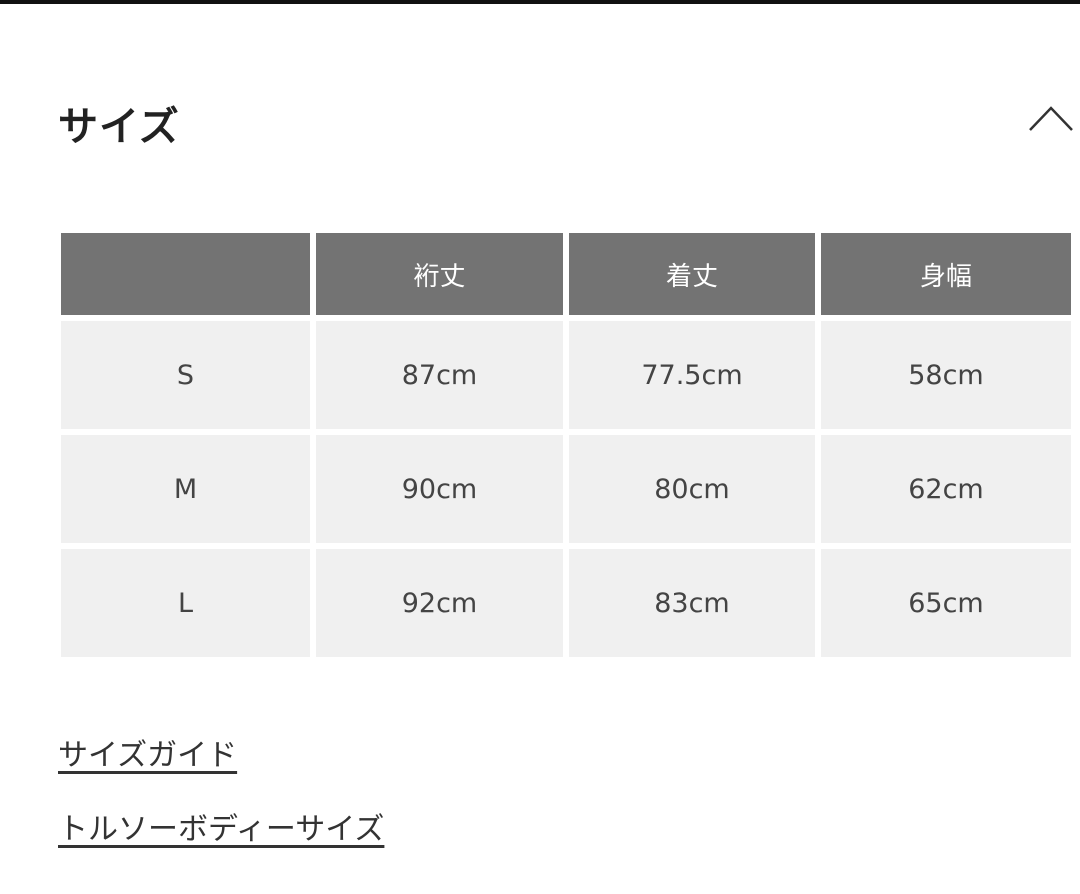  What do you see at coordinates (946, 603) in the screenshot?
I see `table-cell: 65cm` at bounding box center [946, 603].